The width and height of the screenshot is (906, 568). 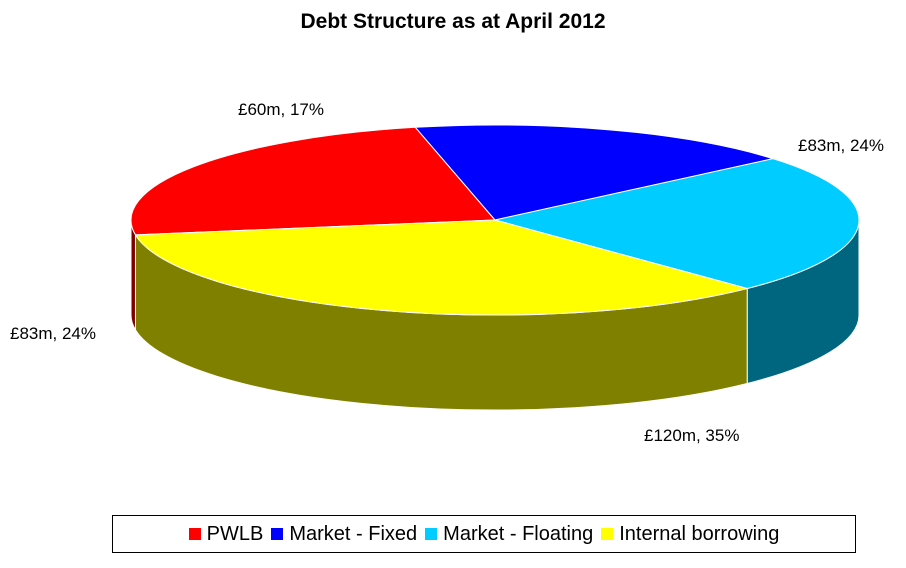 I want to click on legend-item-pwlb: PWLB, so click(x=226, y=534).